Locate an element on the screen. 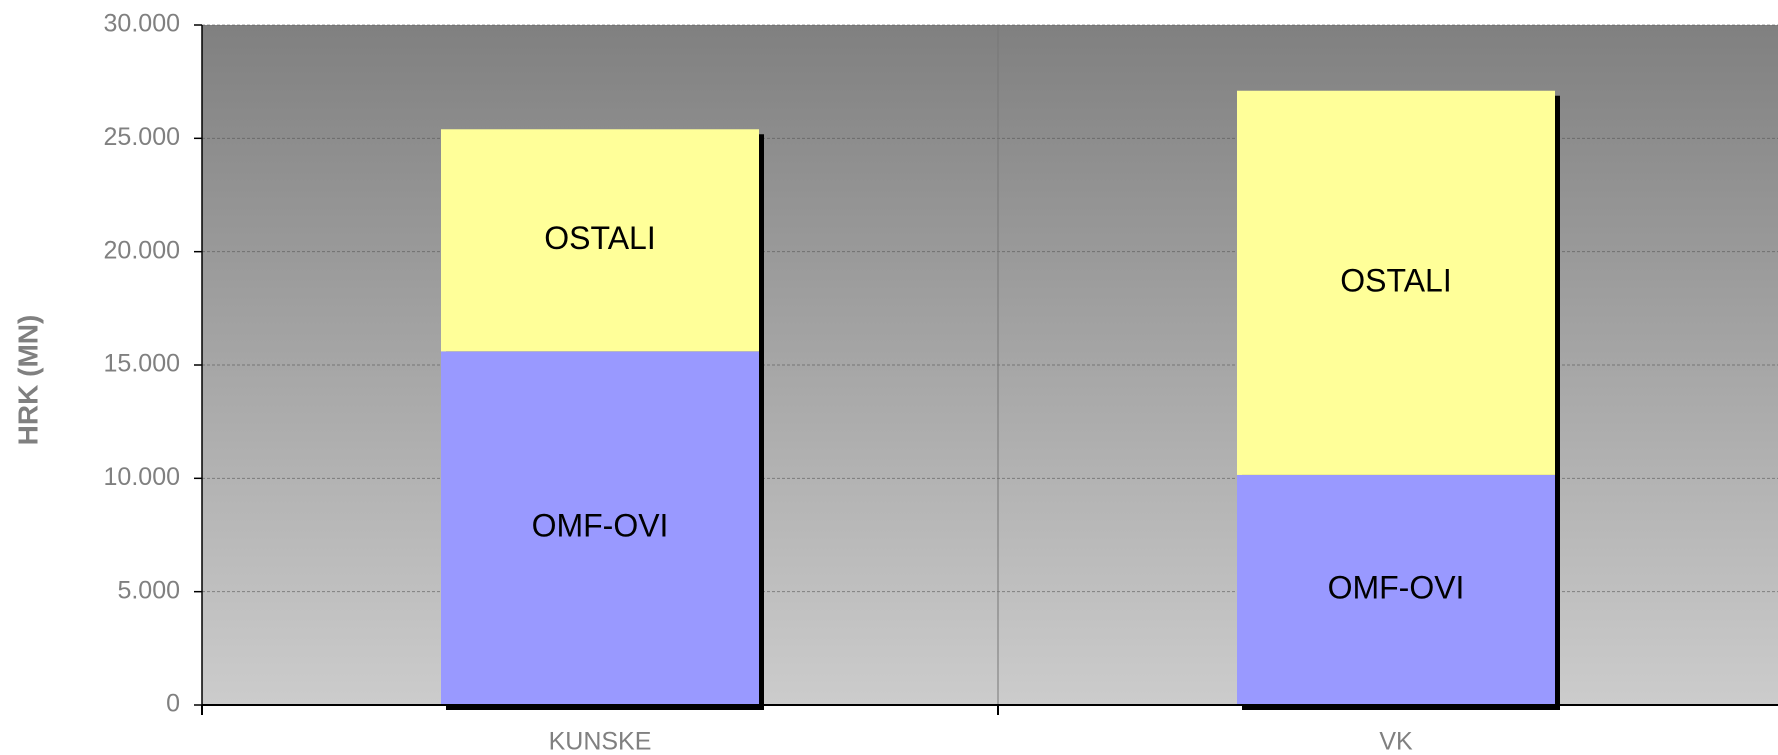  y-axis-label: HRK (MN) is located at coordinates (27, 380).